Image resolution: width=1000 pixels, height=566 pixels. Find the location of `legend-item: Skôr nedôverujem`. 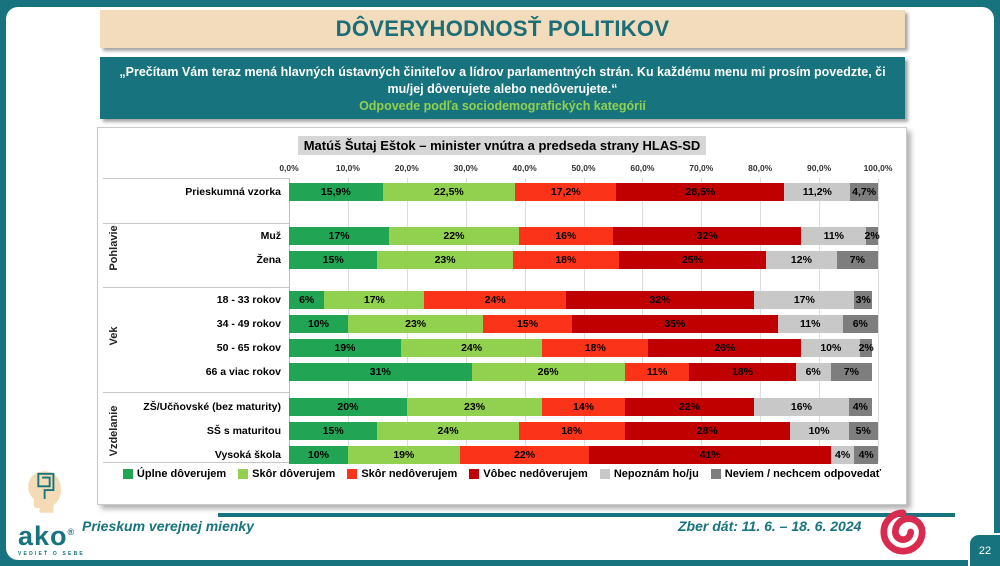

legend-item: Skôr nedôverujem is located at coordinates (402, 474).